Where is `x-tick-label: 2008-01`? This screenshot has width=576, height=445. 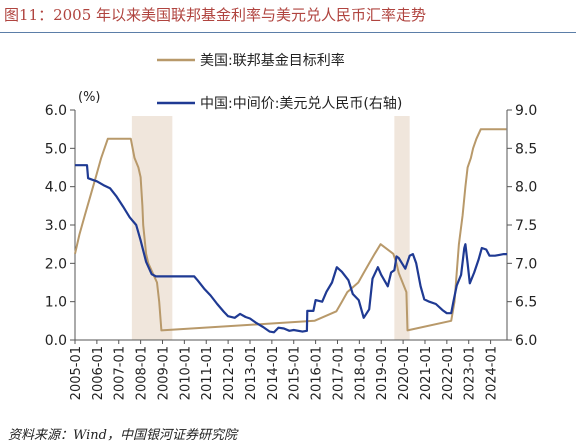
x-tick-label: 2008-01 is located at coordinates (142, 373).